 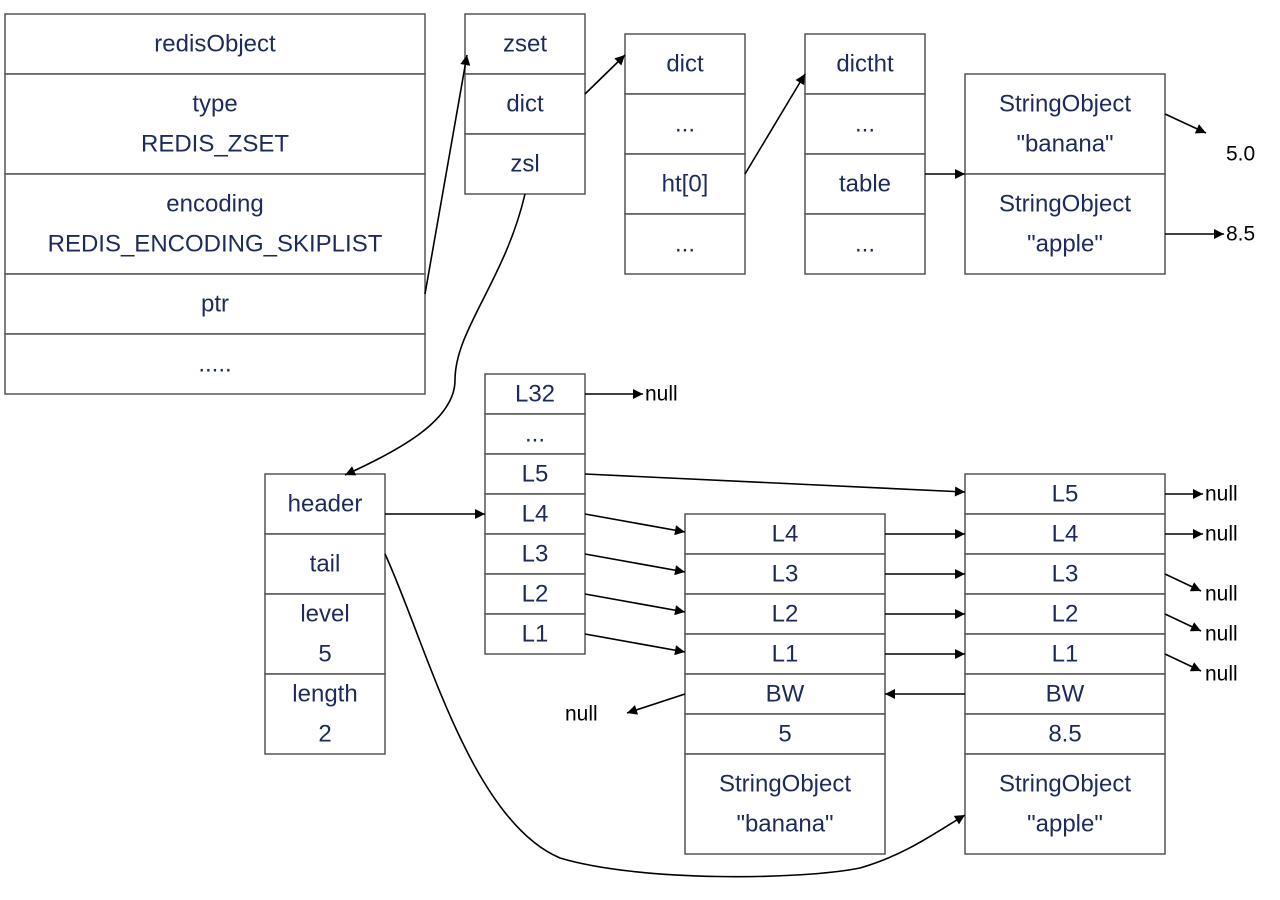 I want to click on redis-object-encoding-value: REDIS_ENCODING_SKIPLIST, so click(x=215, y=244).